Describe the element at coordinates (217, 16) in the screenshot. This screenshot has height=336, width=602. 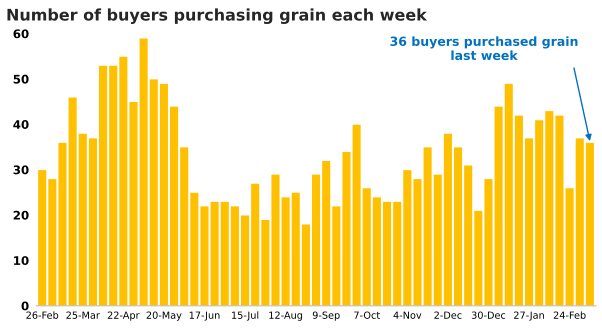
I see `chart-title: Number of buyers purchasing grain each week` at that location.